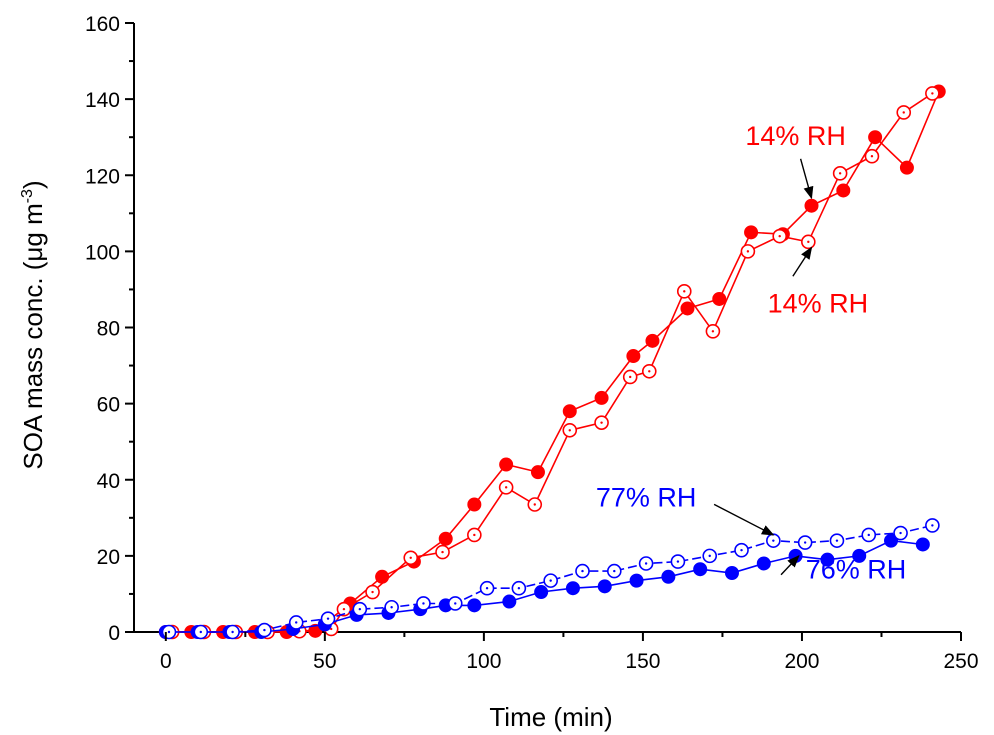 The height and width of the screenshot is (735, 994). What do you see at coordinates (33, 336) in the screenshot?
I see `y-axis-title-main: SOA mass conc. (μg m` at bounding box center [33, 336].